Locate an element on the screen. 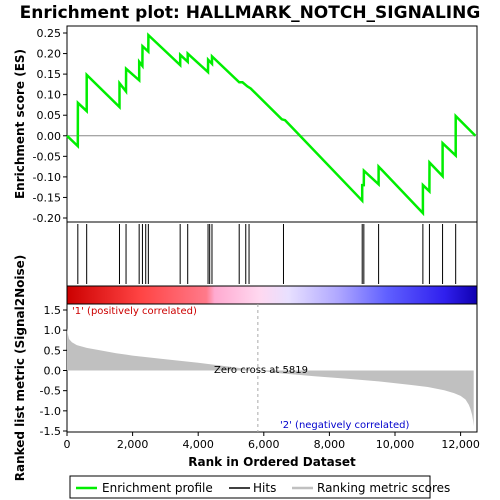 The height and width of the screenshot is (500, 500). rank-y-tick-label: 0.5 is located at coordinates (53, 350).